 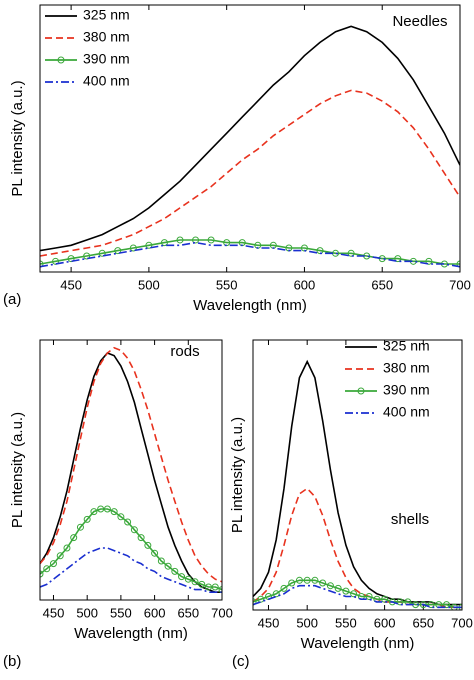 I want to click on legend-label: 390 nm, so click(x=406, y=390).